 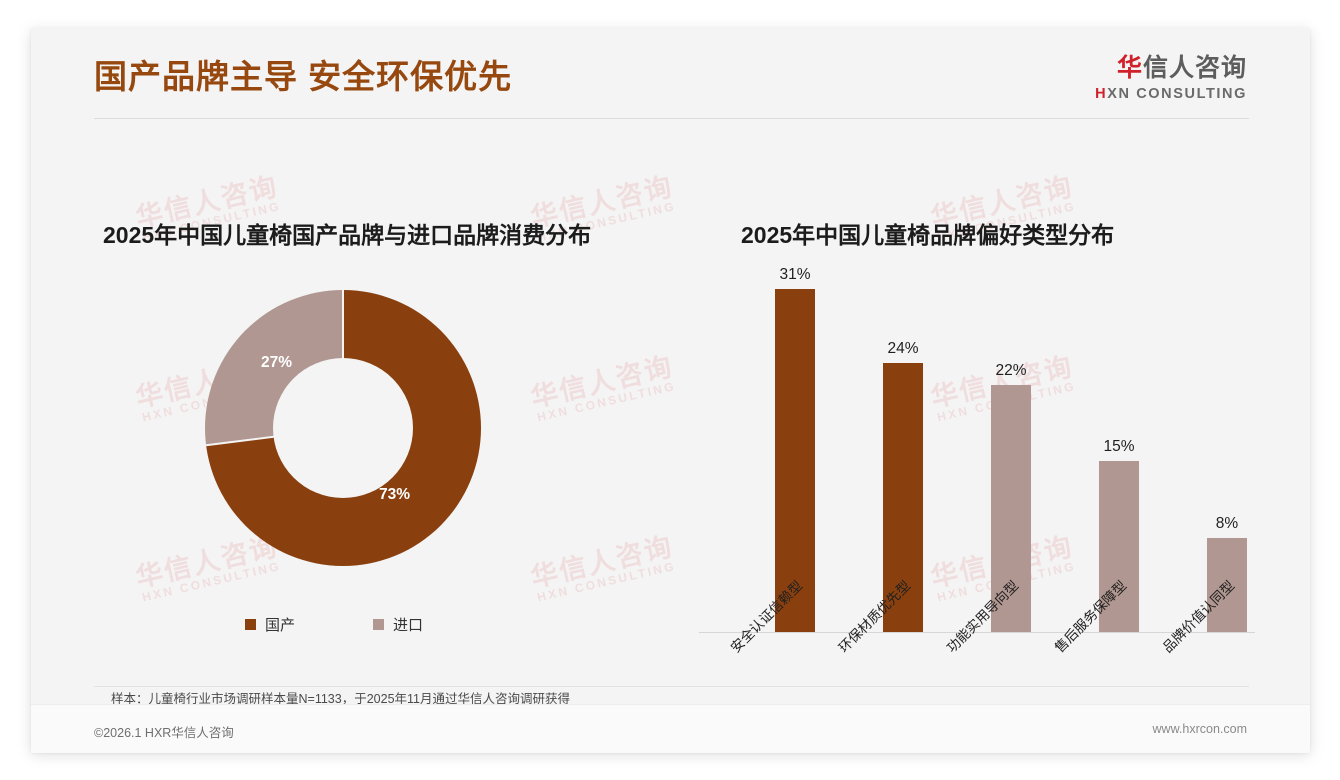 What do you see at coordinates (1227, 523) in the screenshot?
I see `bar-value-label: 8%` at bounding box center [1227, 523].